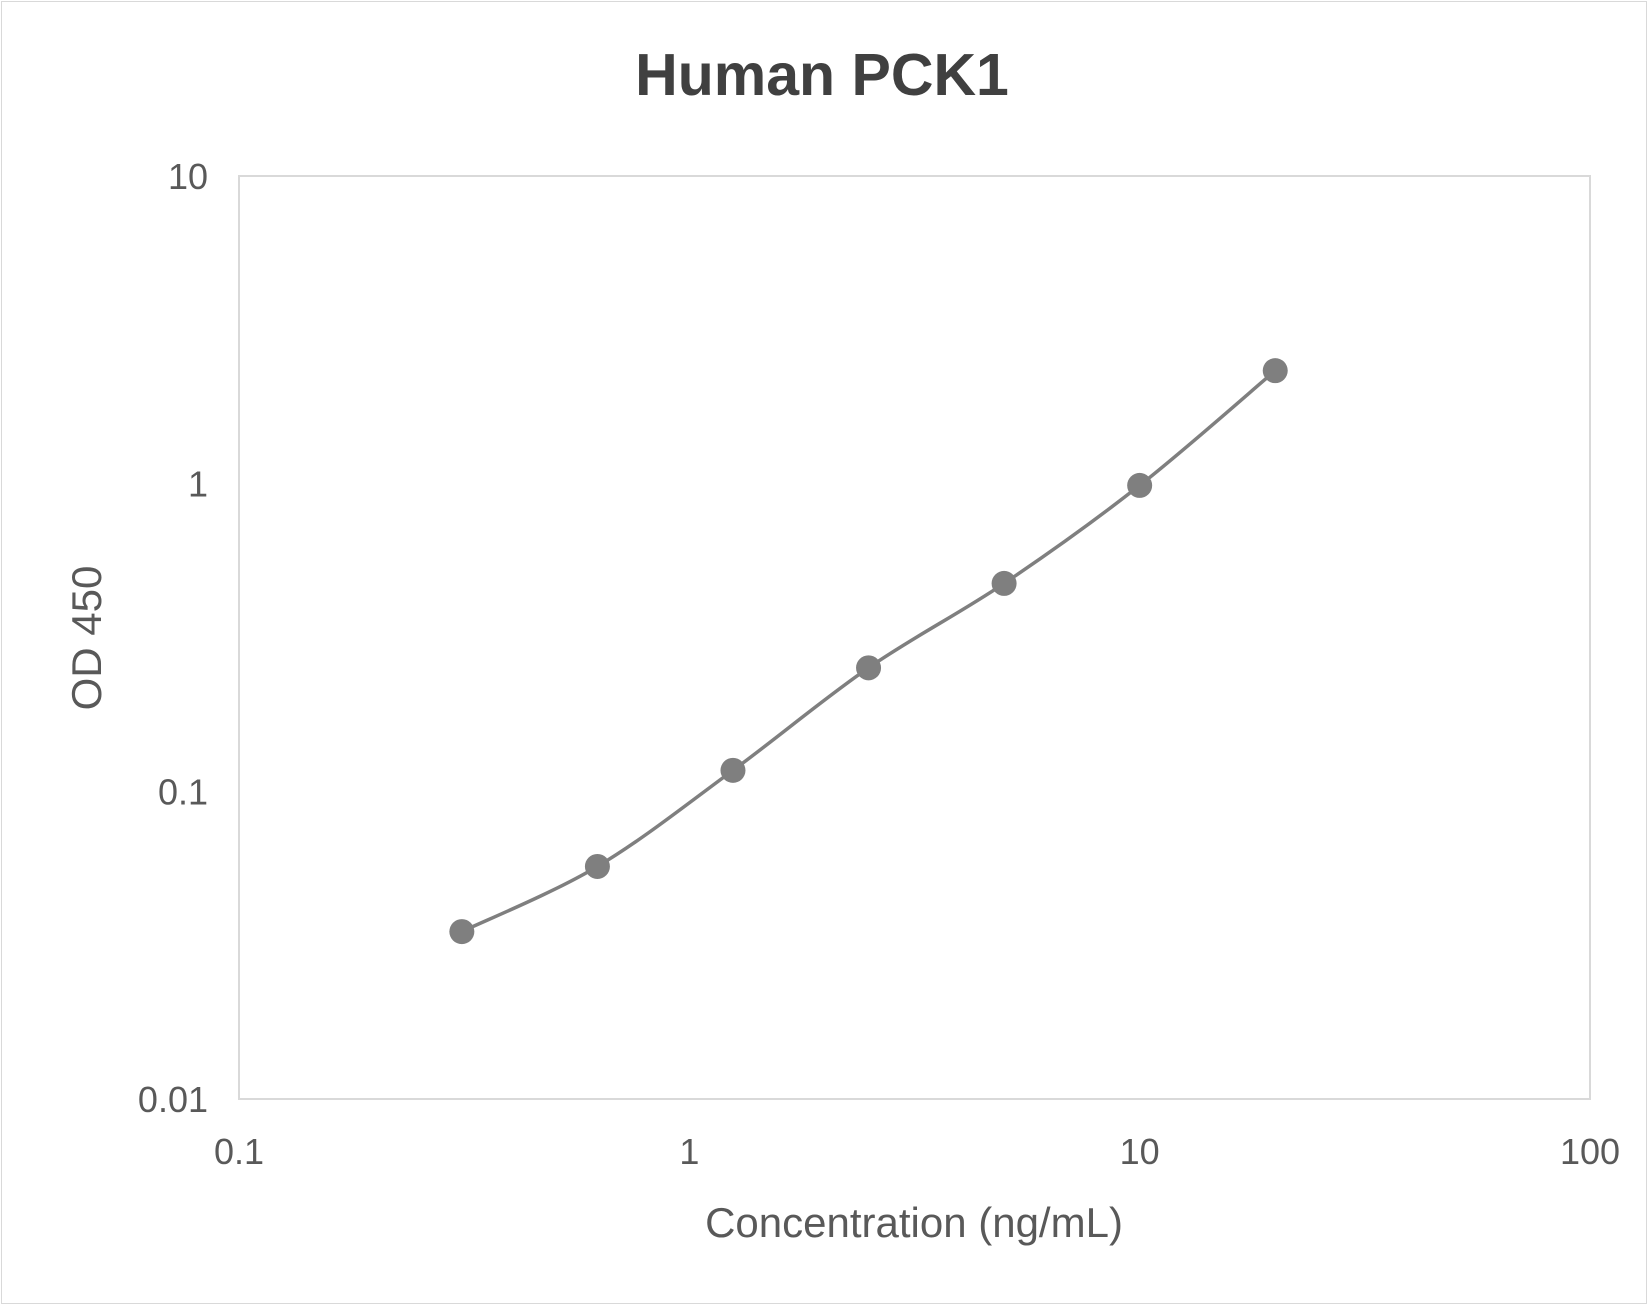  Describe the element at coordinates (1590, 1151) in the screenshot. I see `x-tick-label: 100` at that location.